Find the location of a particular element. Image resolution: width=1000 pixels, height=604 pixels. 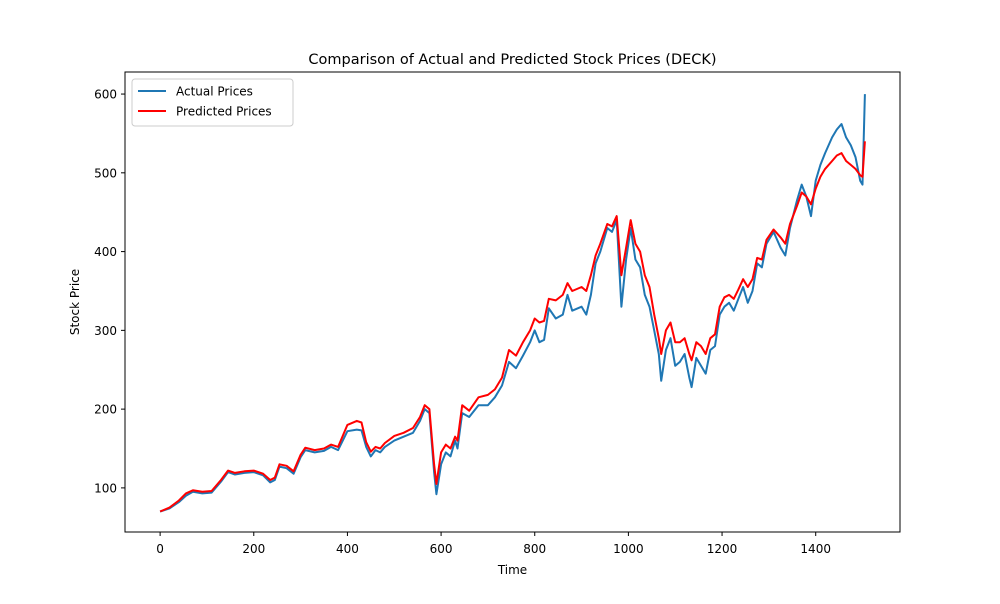

y-tick-label: 600 is located at coordinates (105, 95).